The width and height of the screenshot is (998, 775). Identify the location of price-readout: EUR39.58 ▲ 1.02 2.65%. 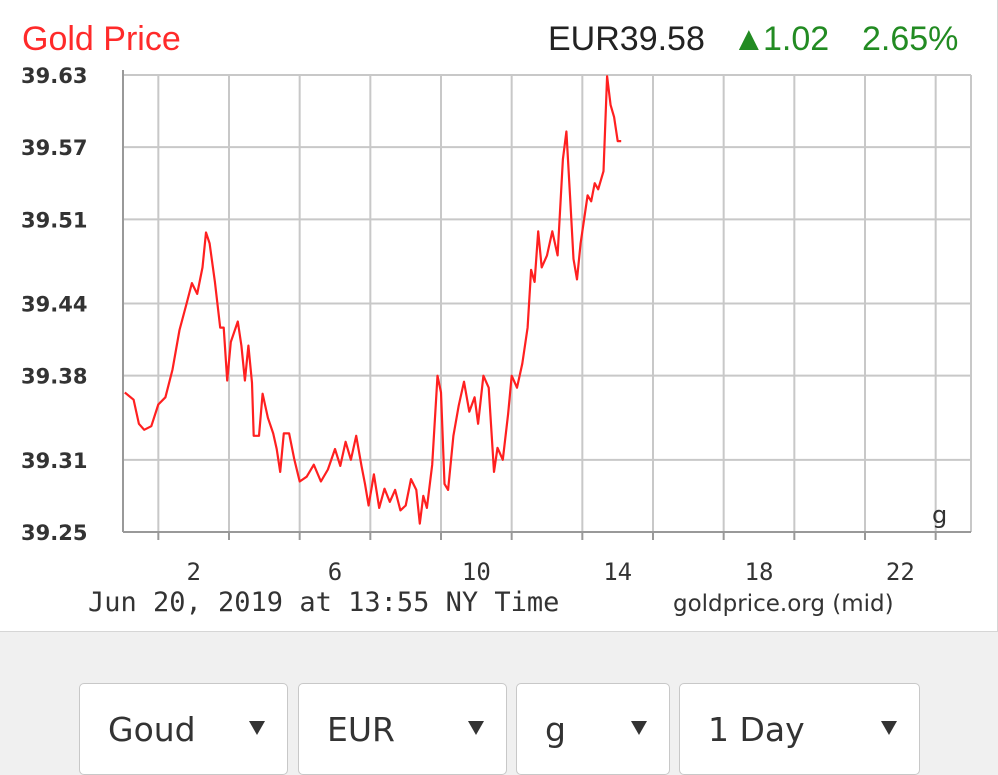
(753, 39).